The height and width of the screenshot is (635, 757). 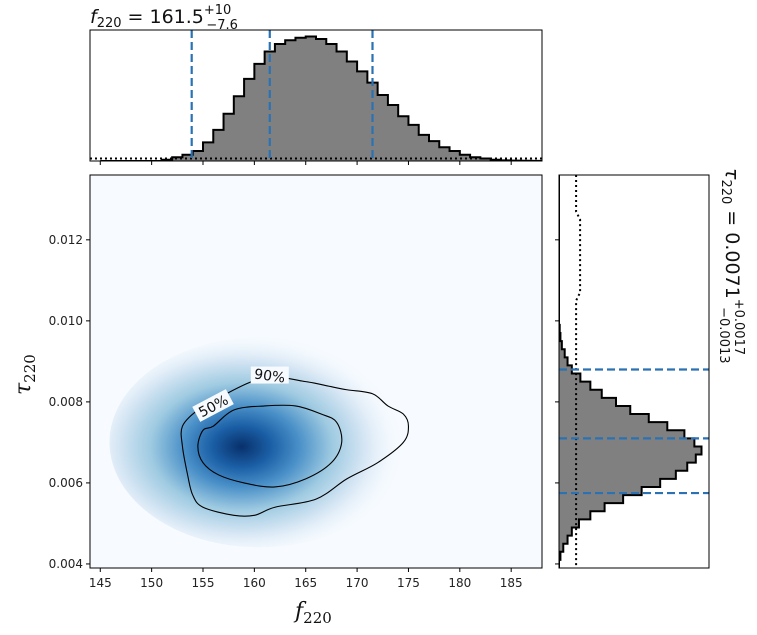 I want to click on tau220-quantile-lines, so click(x=634, y=431).